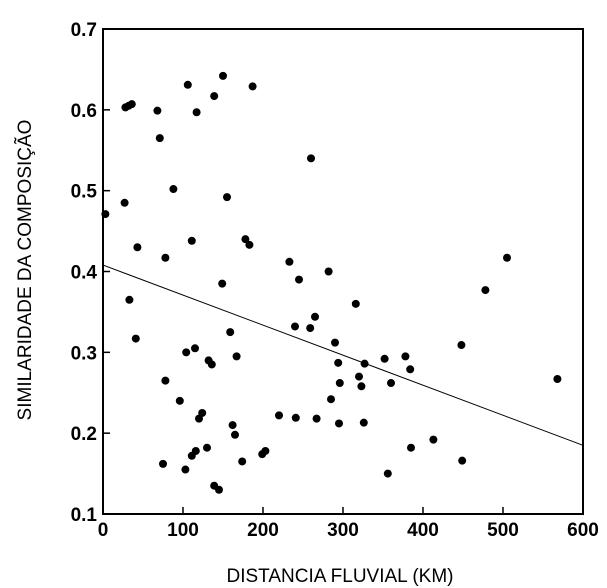 The height and width of the screenshot is (588, 607). Describe the element at coordinates (263, 530) in the screenshot. I see `x-tick-label: 200` at that location.